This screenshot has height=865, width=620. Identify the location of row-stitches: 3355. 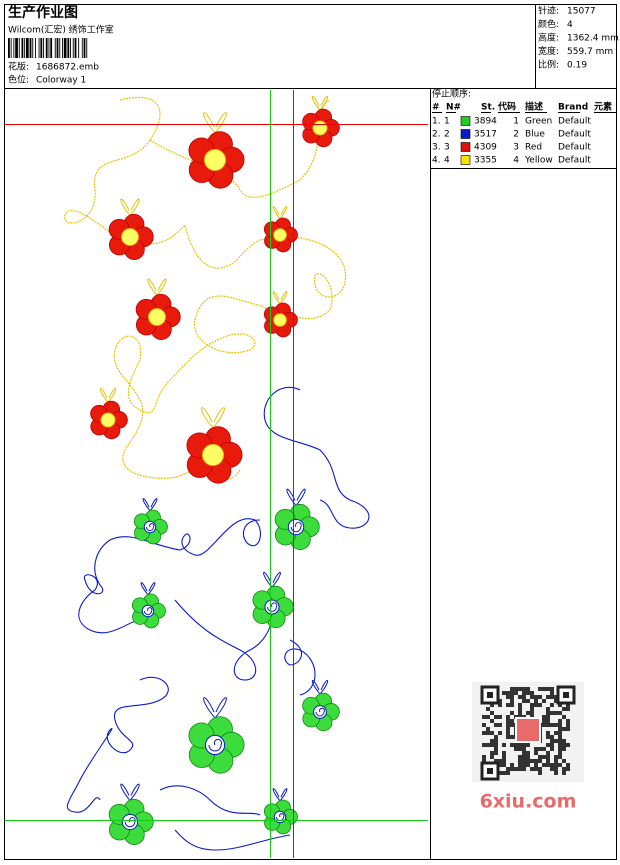
(485, 161).